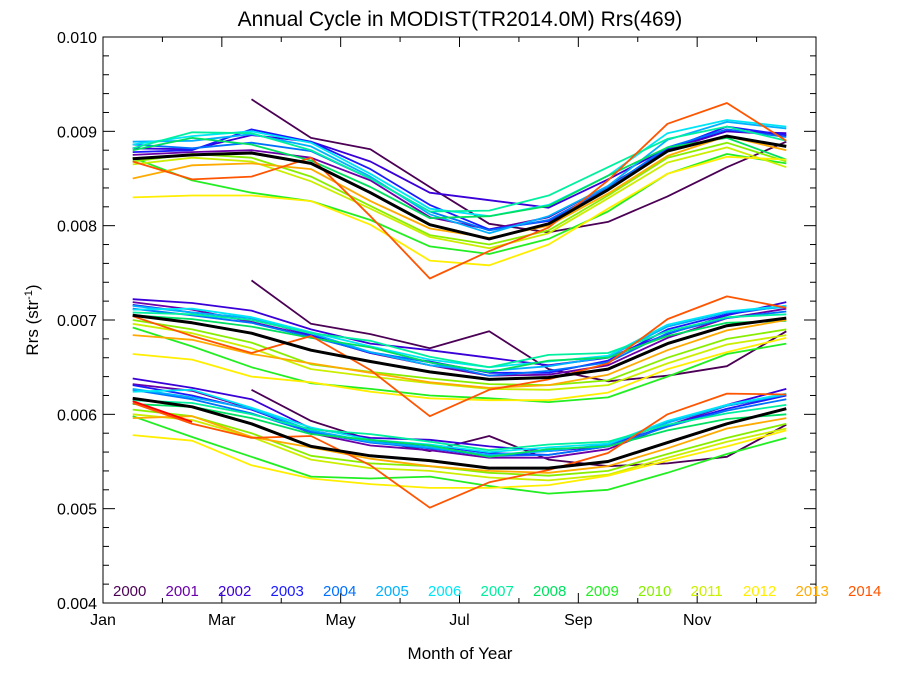  Describe the element at coordinates (549, 591) in the screenshot. I see `legend-entry: 2008` at that location.